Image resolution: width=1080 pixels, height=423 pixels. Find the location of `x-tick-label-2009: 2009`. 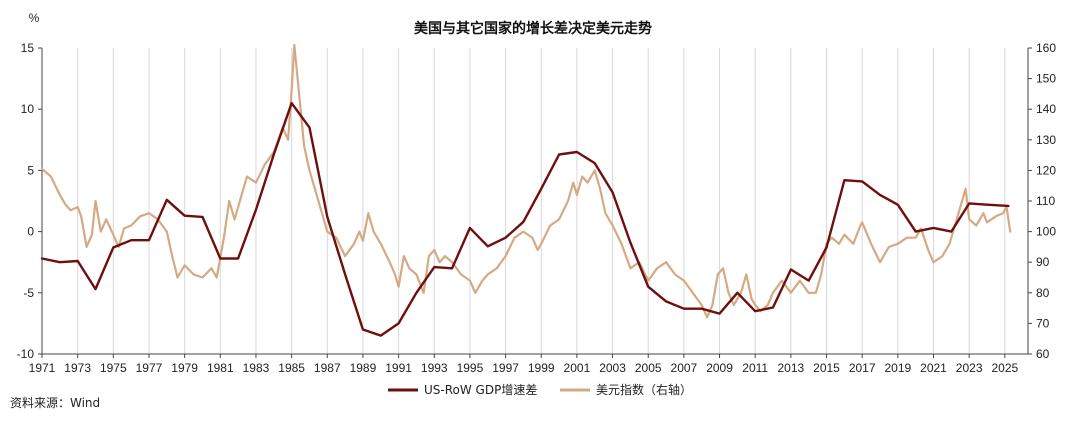

x-tick-label-2009: 2009 is located at coordinates (719, 368).